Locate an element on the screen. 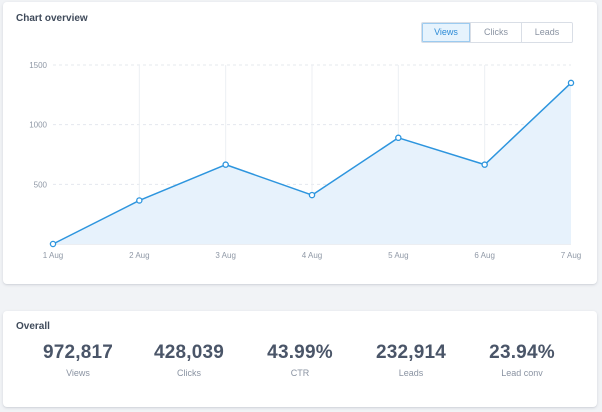  y-tick-label: 1500 is located at coordinates (38, 65).